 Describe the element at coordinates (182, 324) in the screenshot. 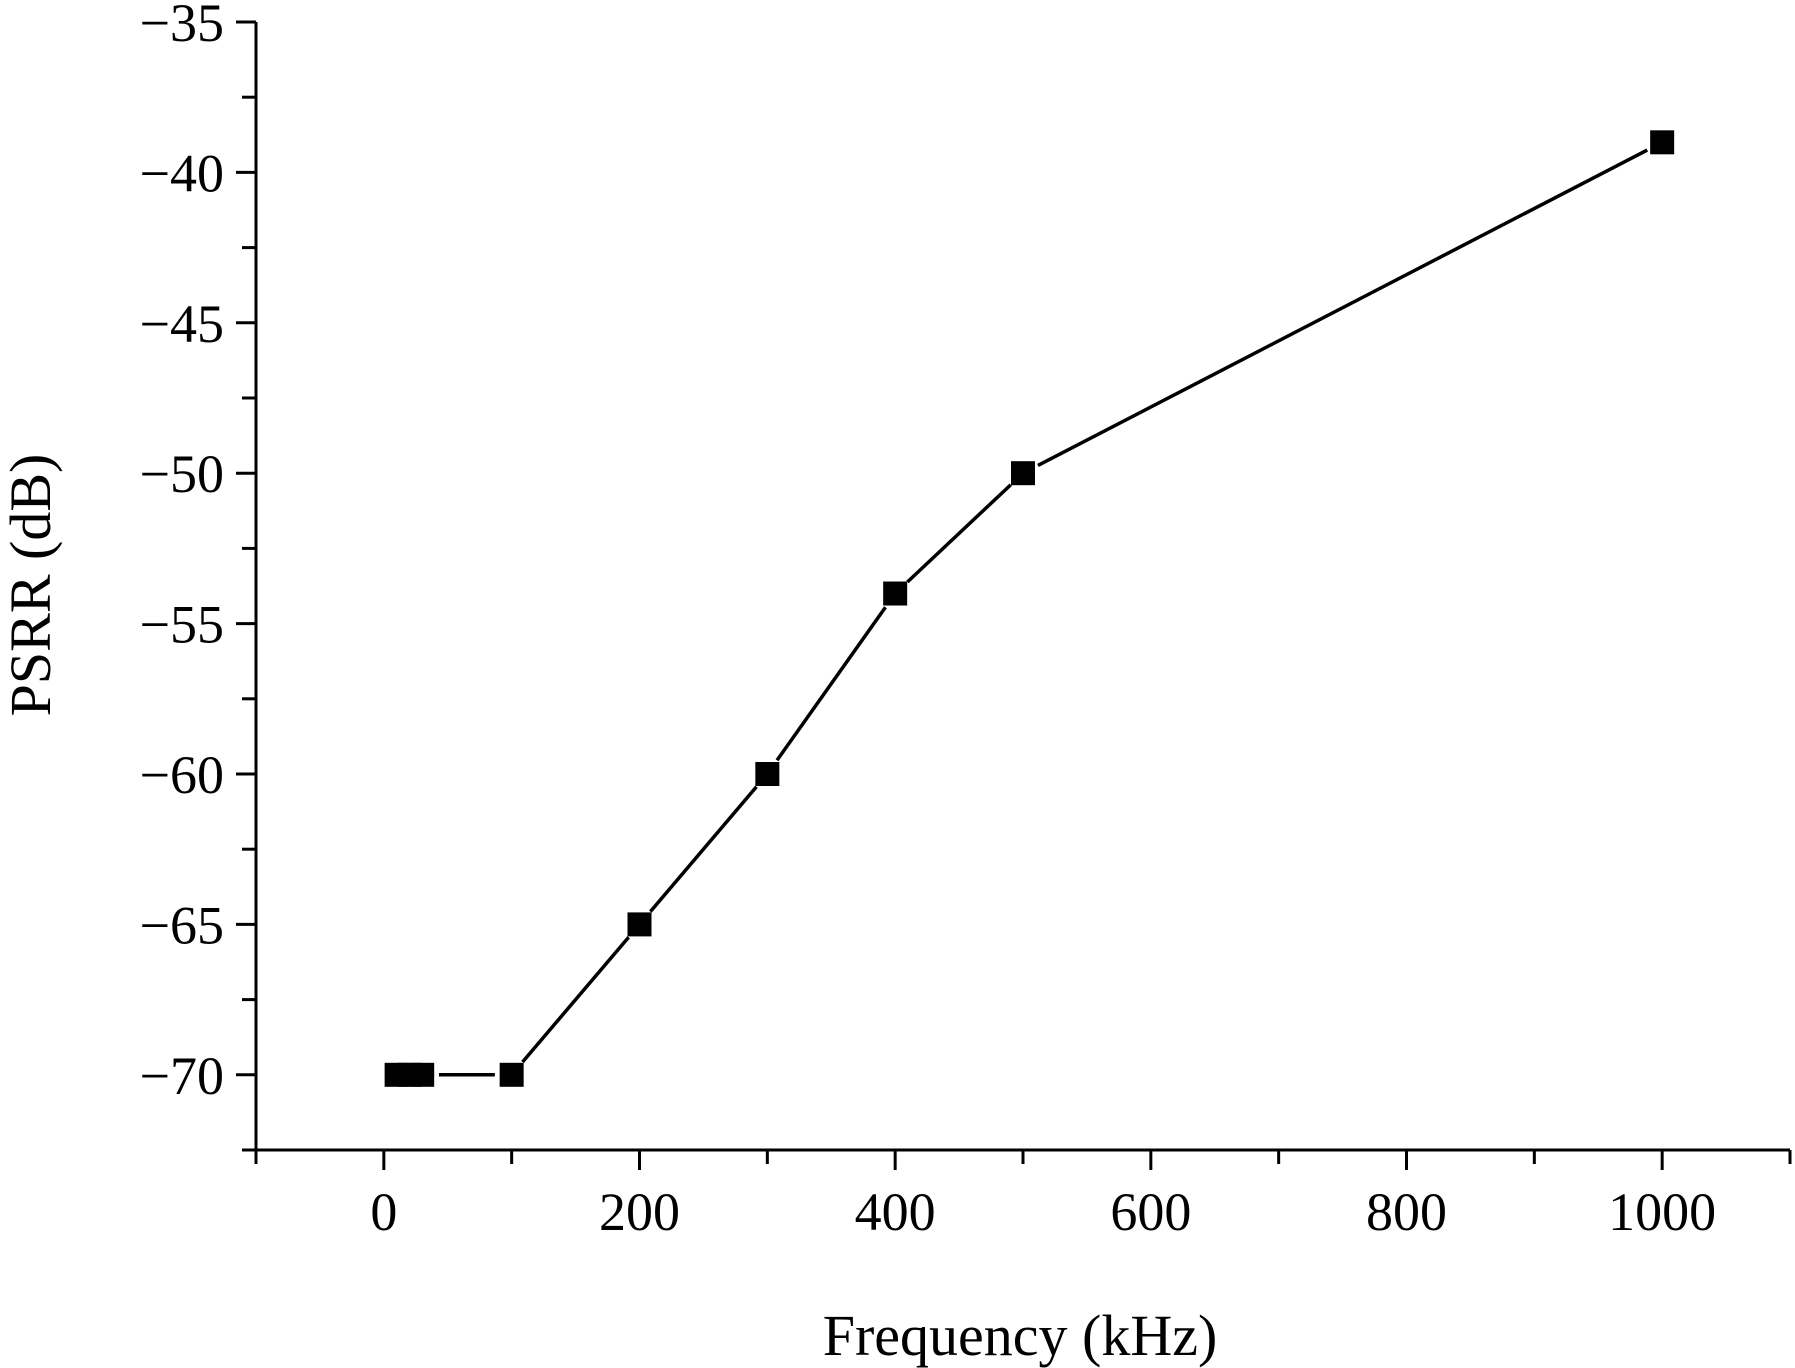

I see `y-tick-label: −45` at that location.